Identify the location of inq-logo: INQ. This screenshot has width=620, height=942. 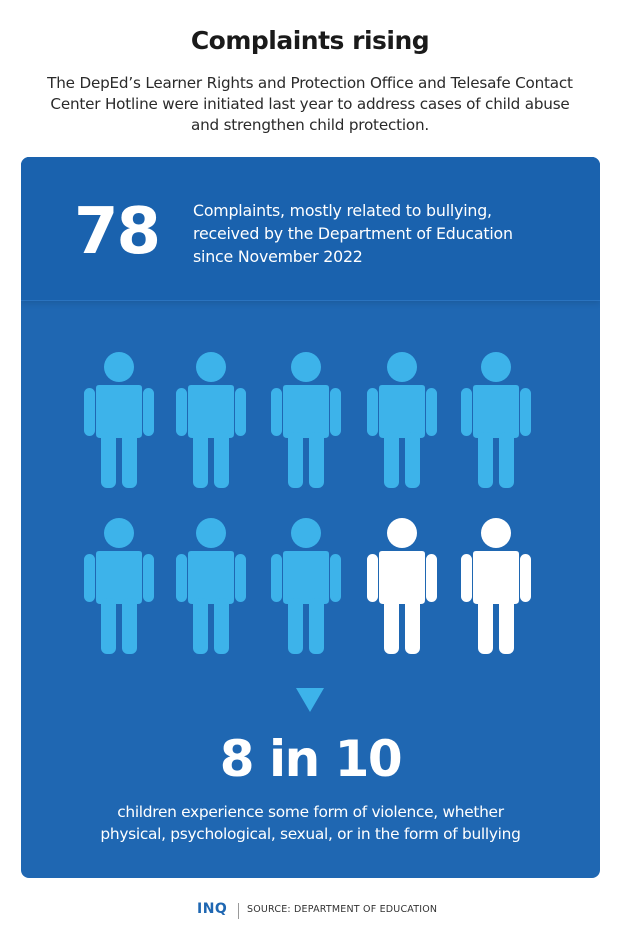
(212, 909).